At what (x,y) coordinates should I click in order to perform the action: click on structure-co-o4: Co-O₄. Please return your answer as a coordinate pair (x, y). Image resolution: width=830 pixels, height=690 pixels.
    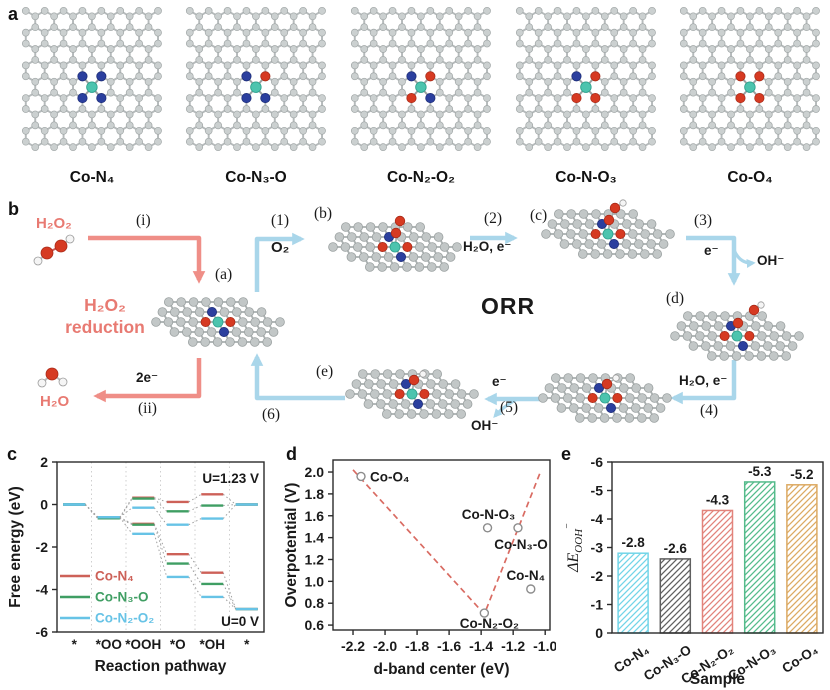
    Looking at the image, I should click on (750, 95).